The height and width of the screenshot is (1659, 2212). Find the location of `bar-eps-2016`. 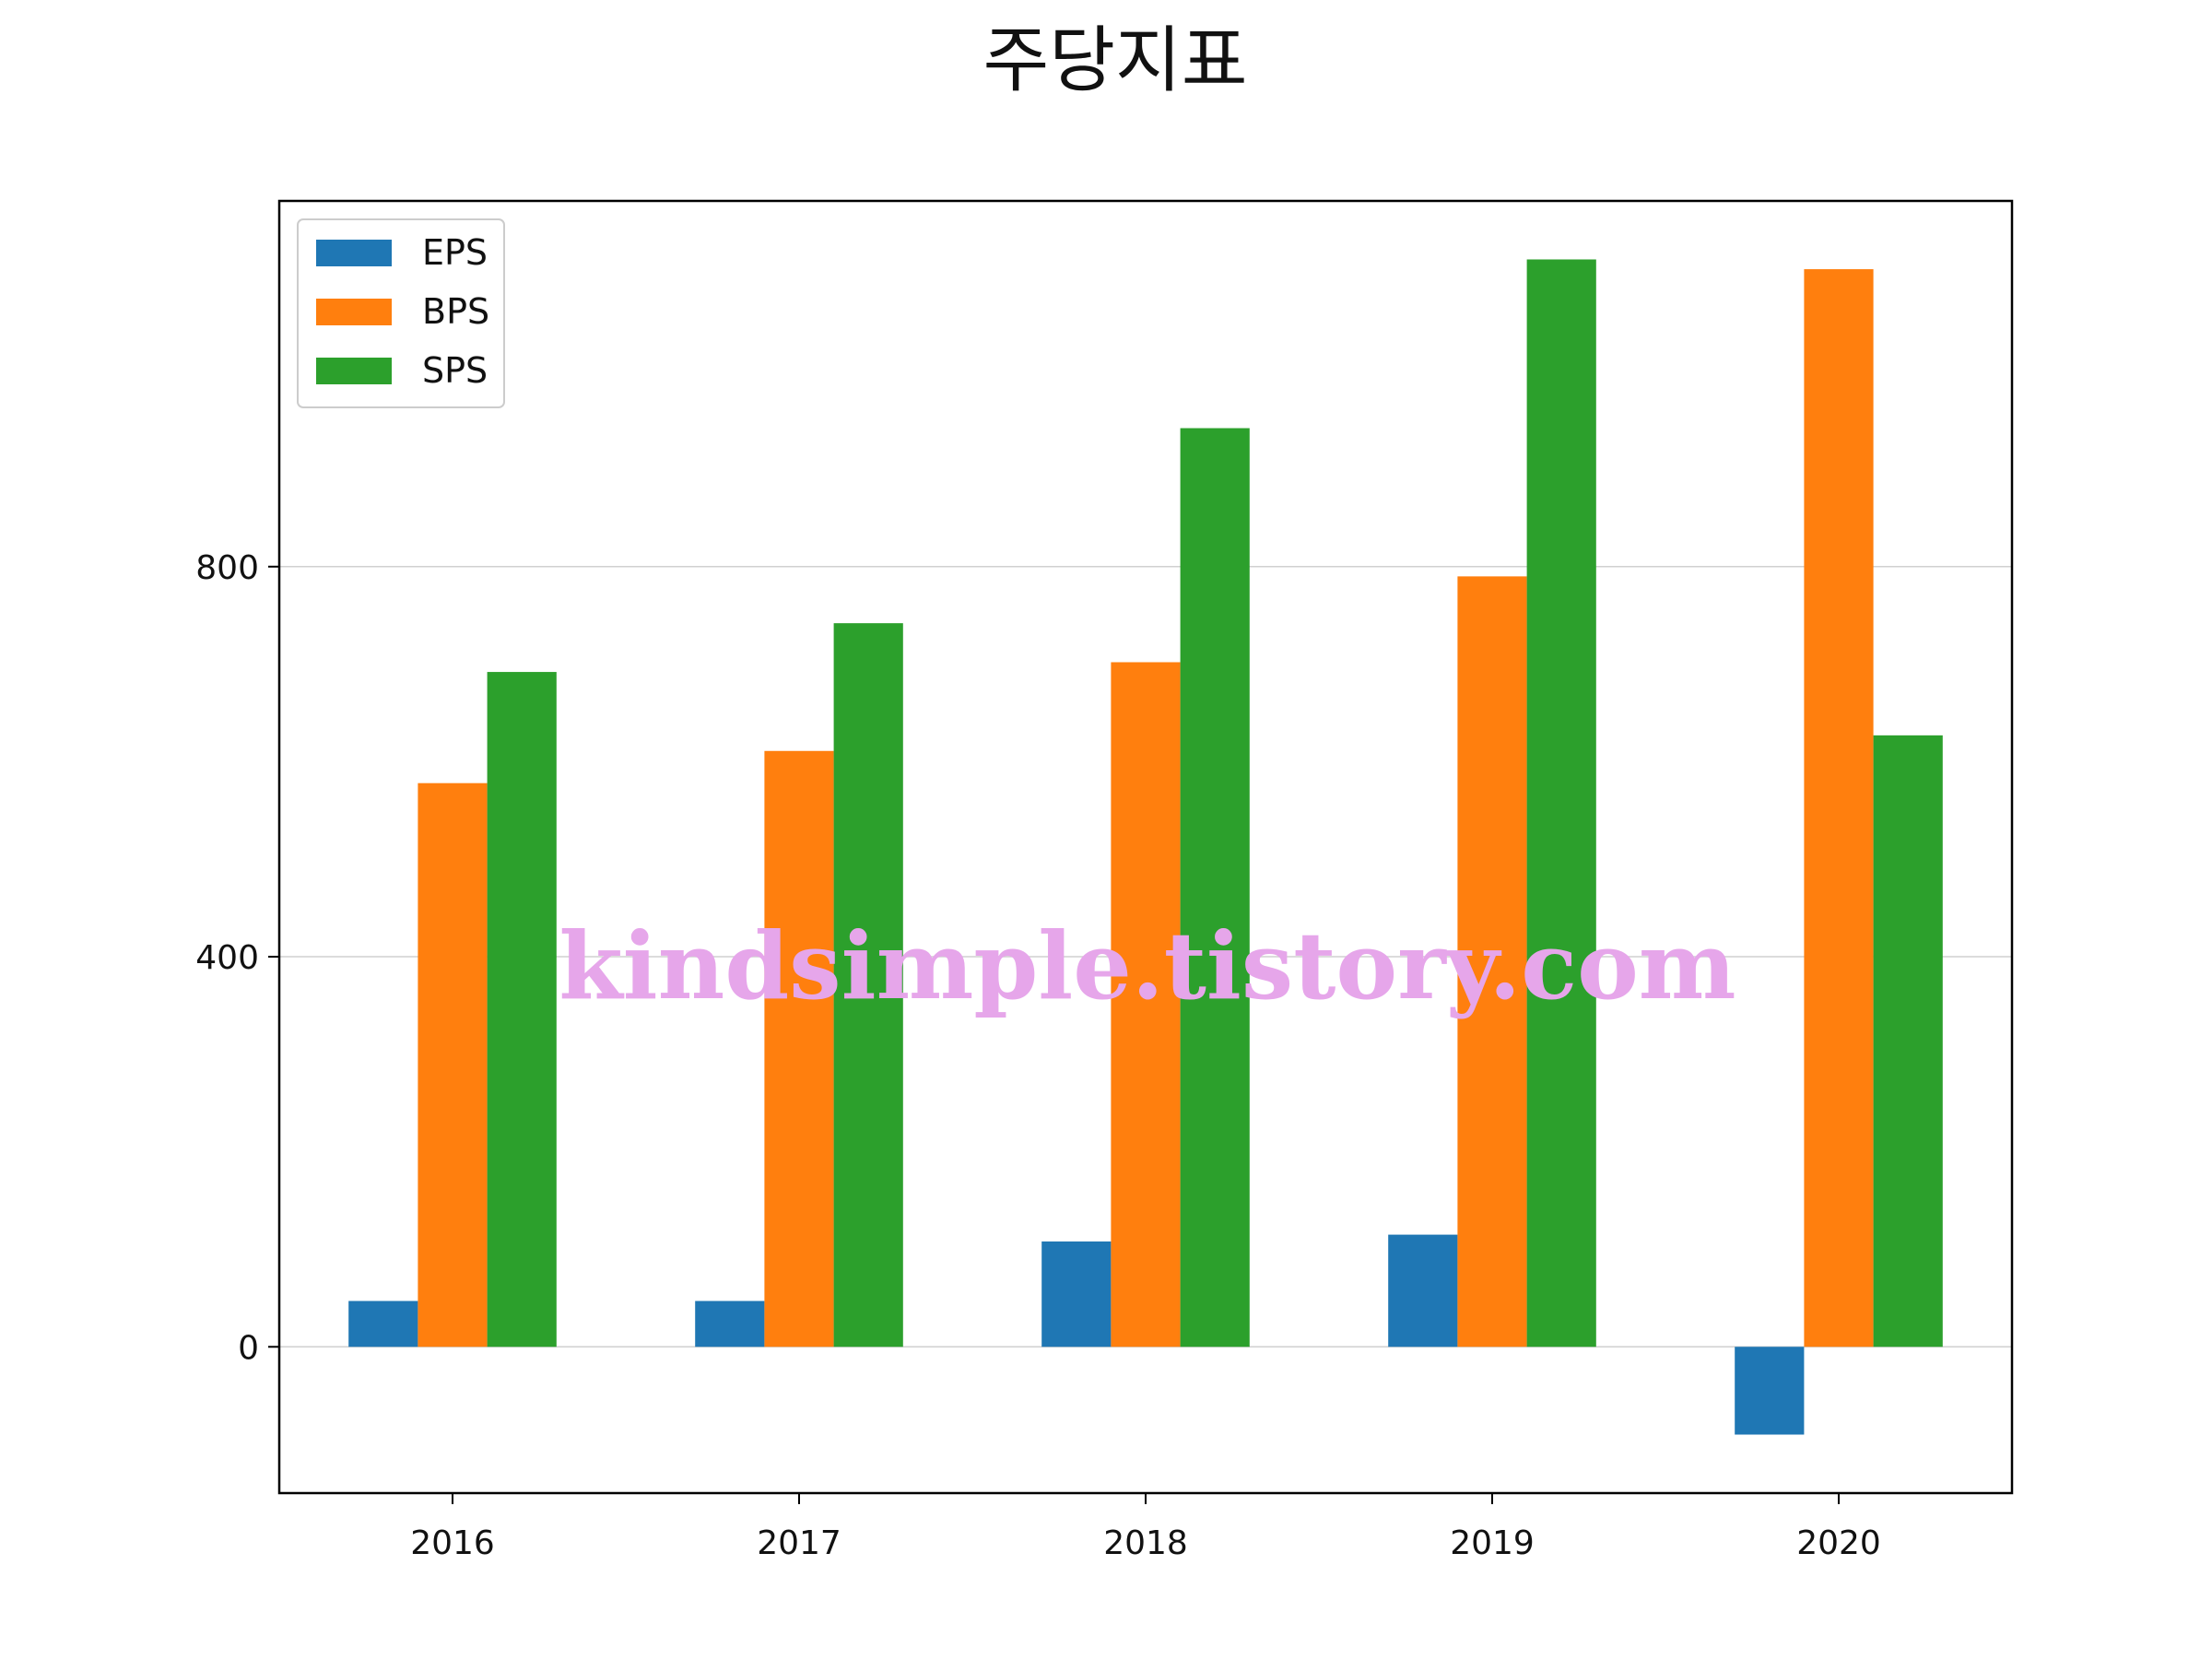

bar-eps-2016 is located at coordinates (383, 1323).